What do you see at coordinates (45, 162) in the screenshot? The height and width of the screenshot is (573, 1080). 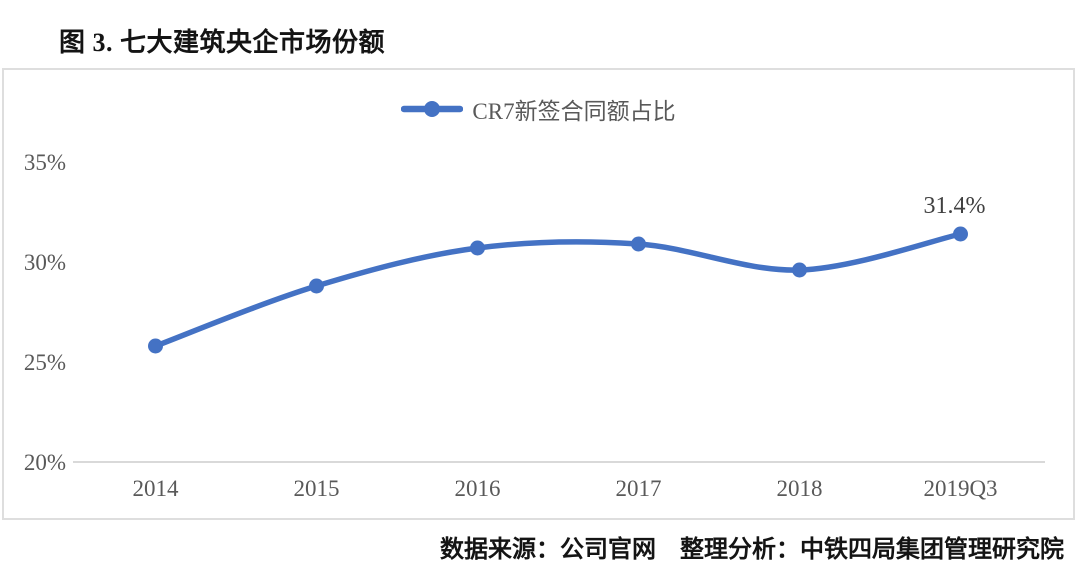 I see `y-tick-label: 35%` at bounding box center [45, 162].